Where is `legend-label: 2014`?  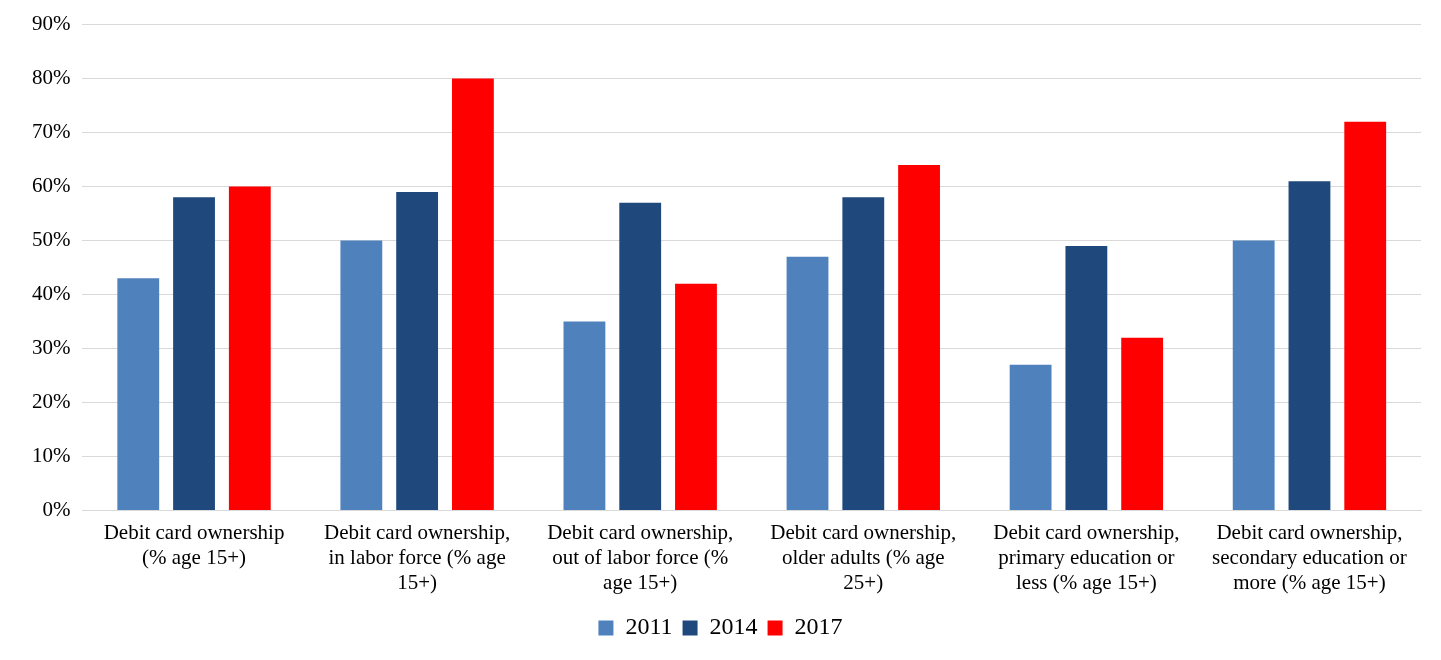
legend-label: 2014 is located at coordinates (733, 626).